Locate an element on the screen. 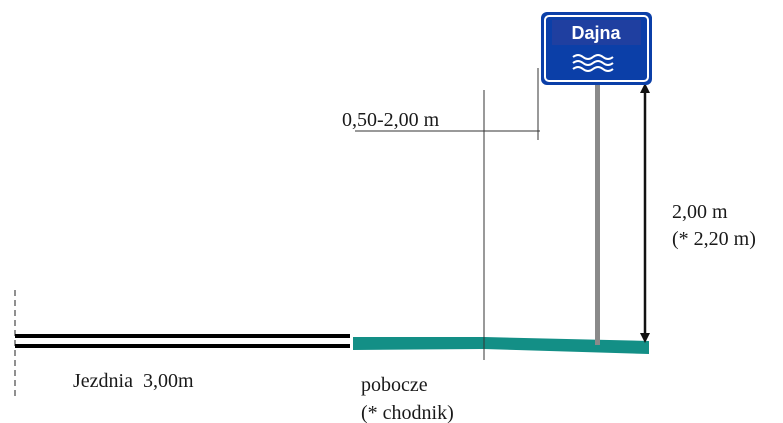 This screenshot has height=423, width=783. sign-post is located at coordinates (597, 215).